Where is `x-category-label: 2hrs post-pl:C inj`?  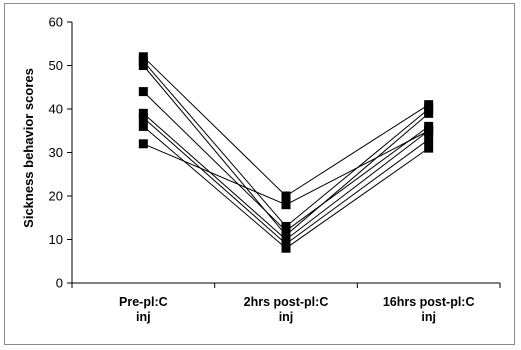
x-category-label: 2hrs post-pl:C inj is located at coordinates (286, 309).